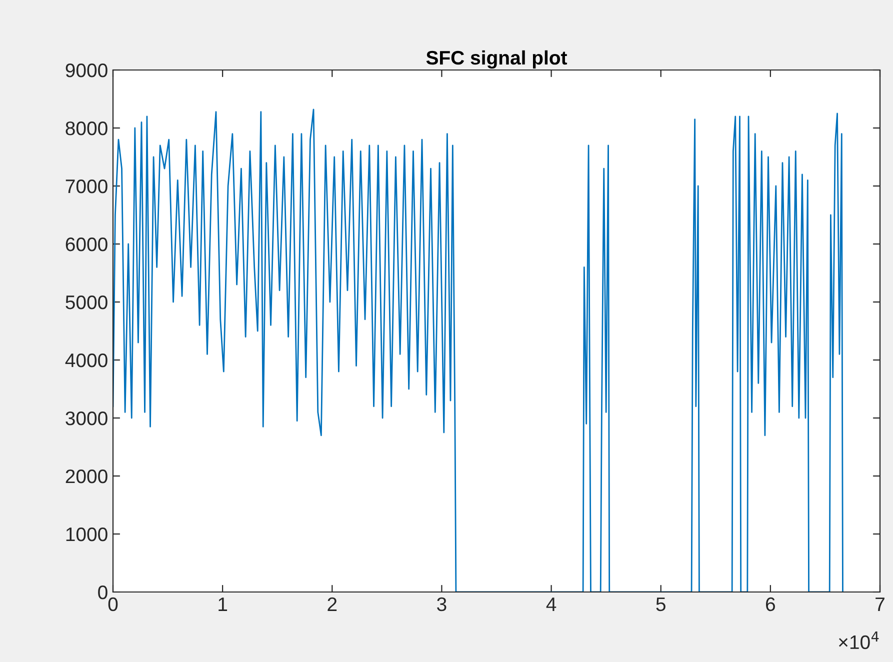  What do you see at coordinates (858, 641) in the screenshot?
I see `text: ×10$^{4}$` at bounding box center [858, 641].